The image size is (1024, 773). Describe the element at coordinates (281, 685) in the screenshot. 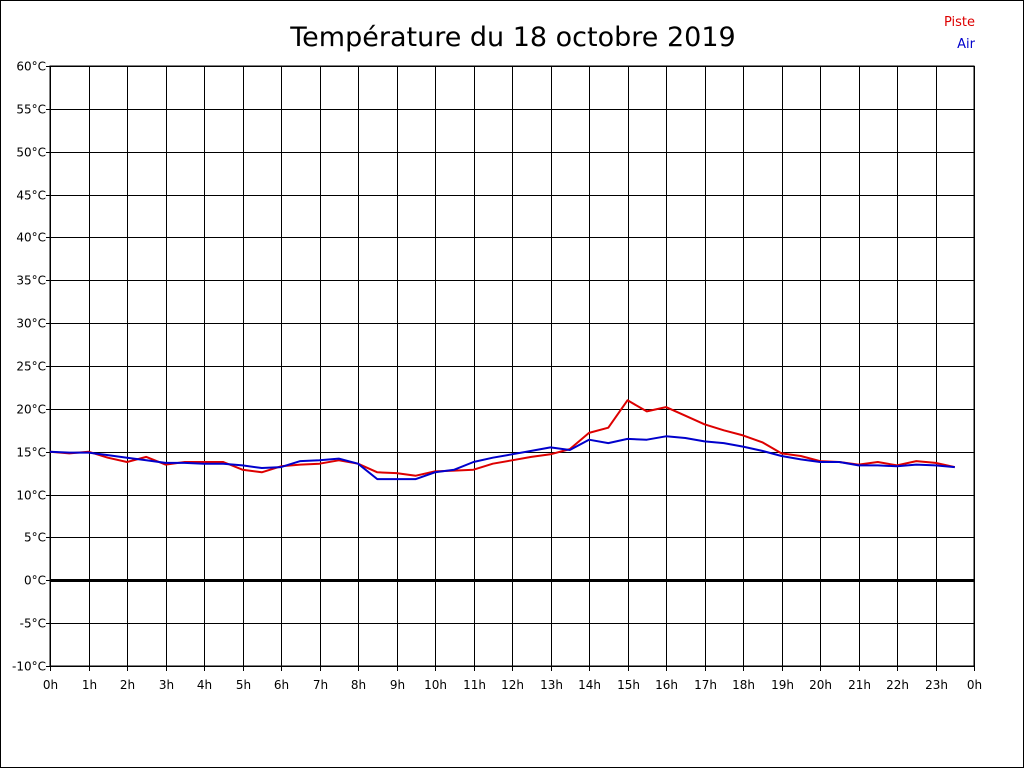

I see `x-tick-label: 6h` at that location.